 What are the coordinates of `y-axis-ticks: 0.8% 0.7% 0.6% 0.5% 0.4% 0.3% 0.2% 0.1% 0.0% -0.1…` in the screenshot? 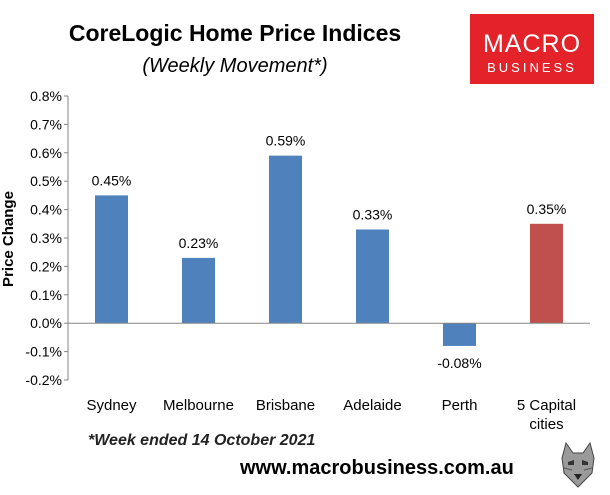 It's located at (46, 238).